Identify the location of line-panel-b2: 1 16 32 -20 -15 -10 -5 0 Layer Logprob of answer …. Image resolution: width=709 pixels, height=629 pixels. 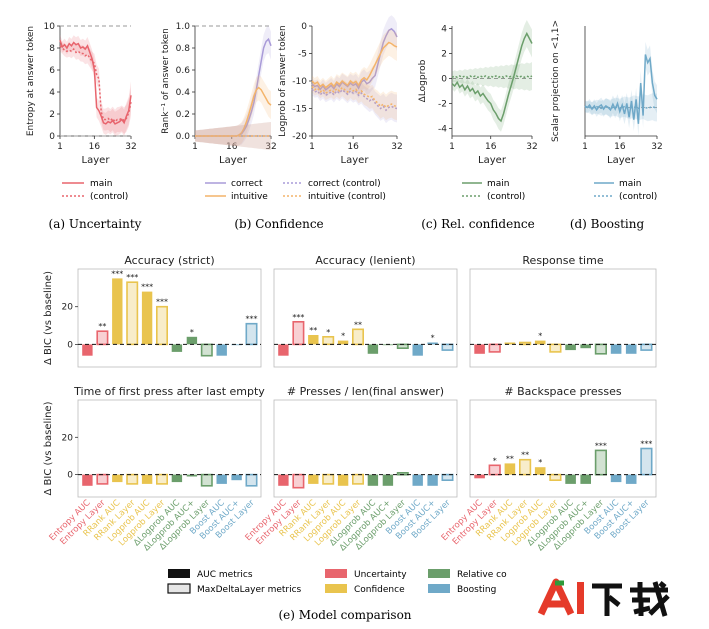
(340, 90).